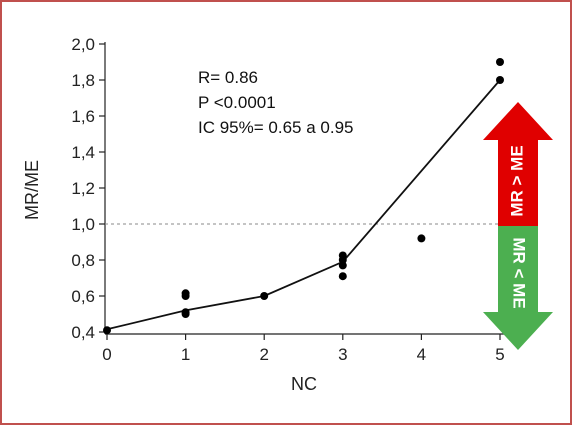 The image size is (572, 425). Describe the element at coordinates (83, 296) in the screenshot. I see `y-tick-label: 0,6` at that location.